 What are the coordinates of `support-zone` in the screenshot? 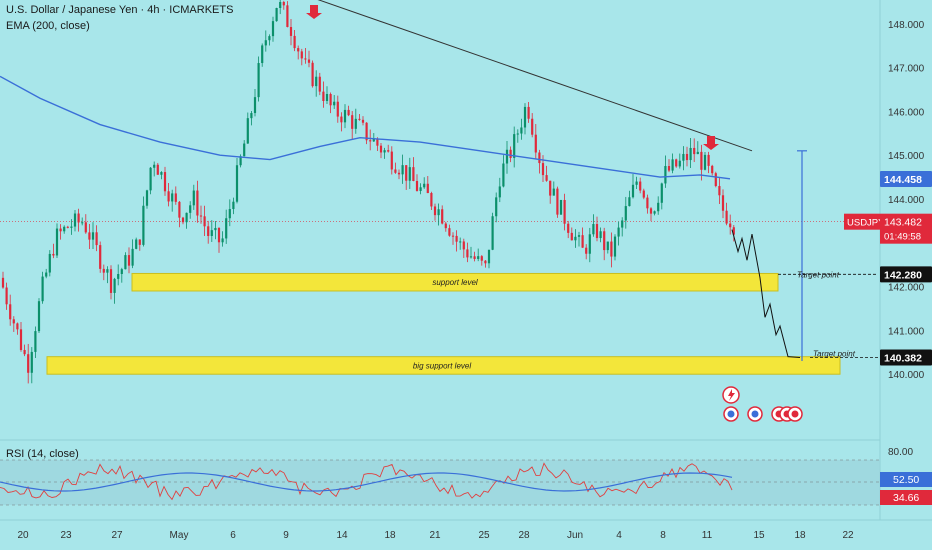 It's located at (455, 282).